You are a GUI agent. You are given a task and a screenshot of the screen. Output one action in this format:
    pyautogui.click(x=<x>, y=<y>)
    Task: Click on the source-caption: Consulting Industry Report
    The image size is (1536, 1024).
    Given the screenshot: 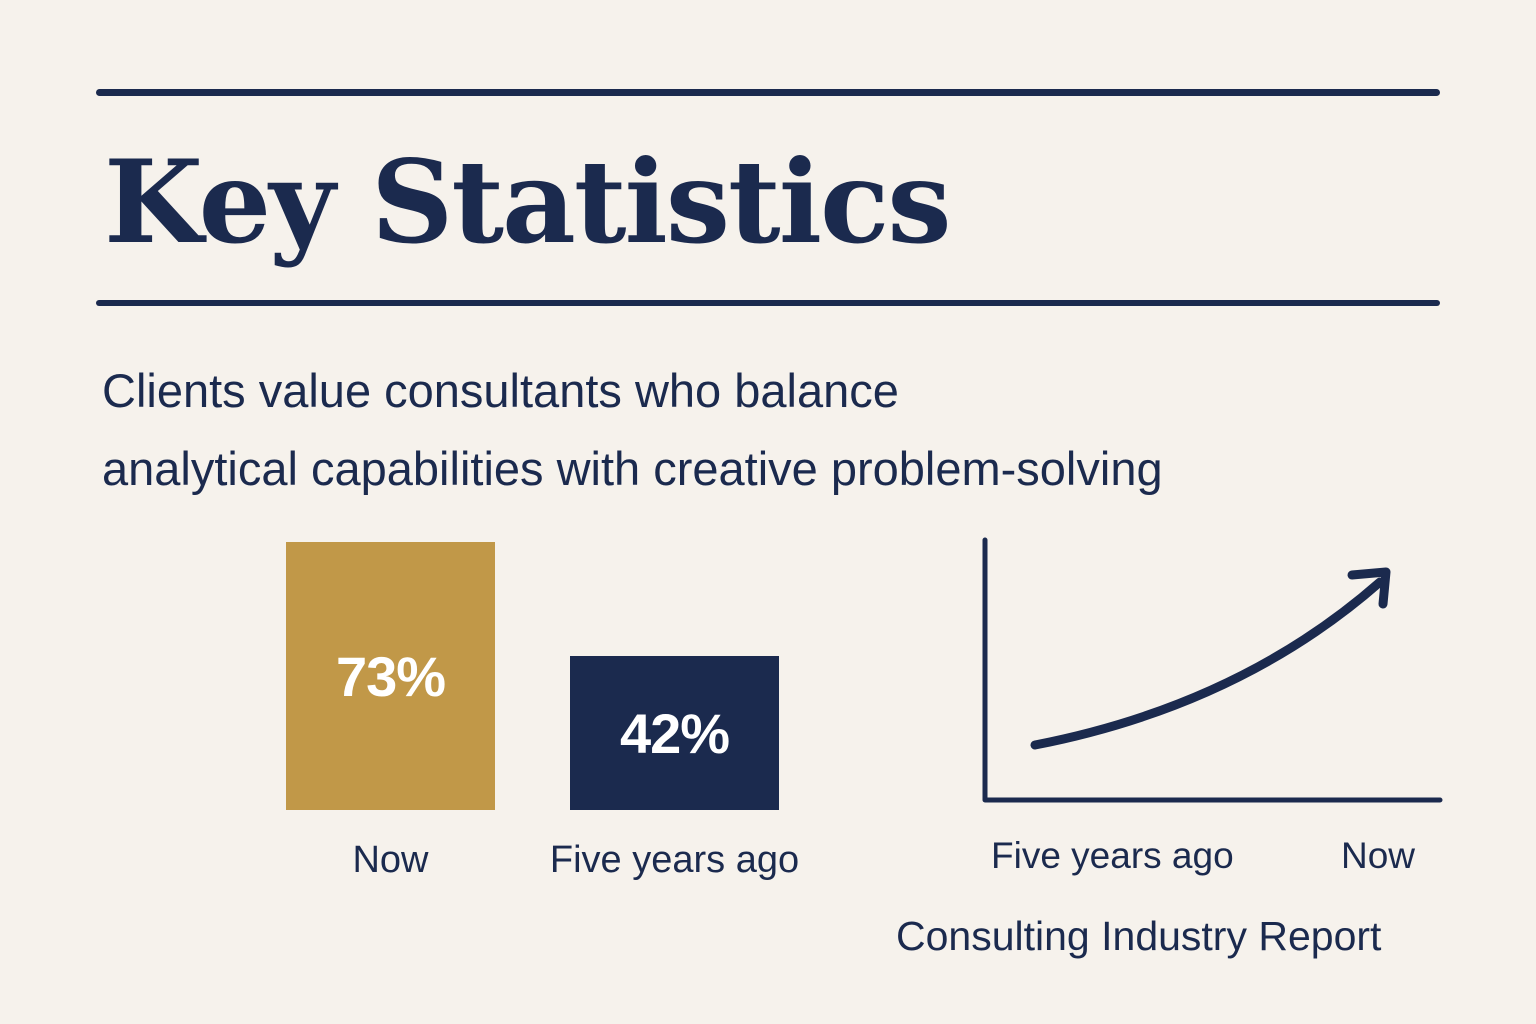 What is the action you would take?
    pyautogui.click(x=1139, y=936)
    